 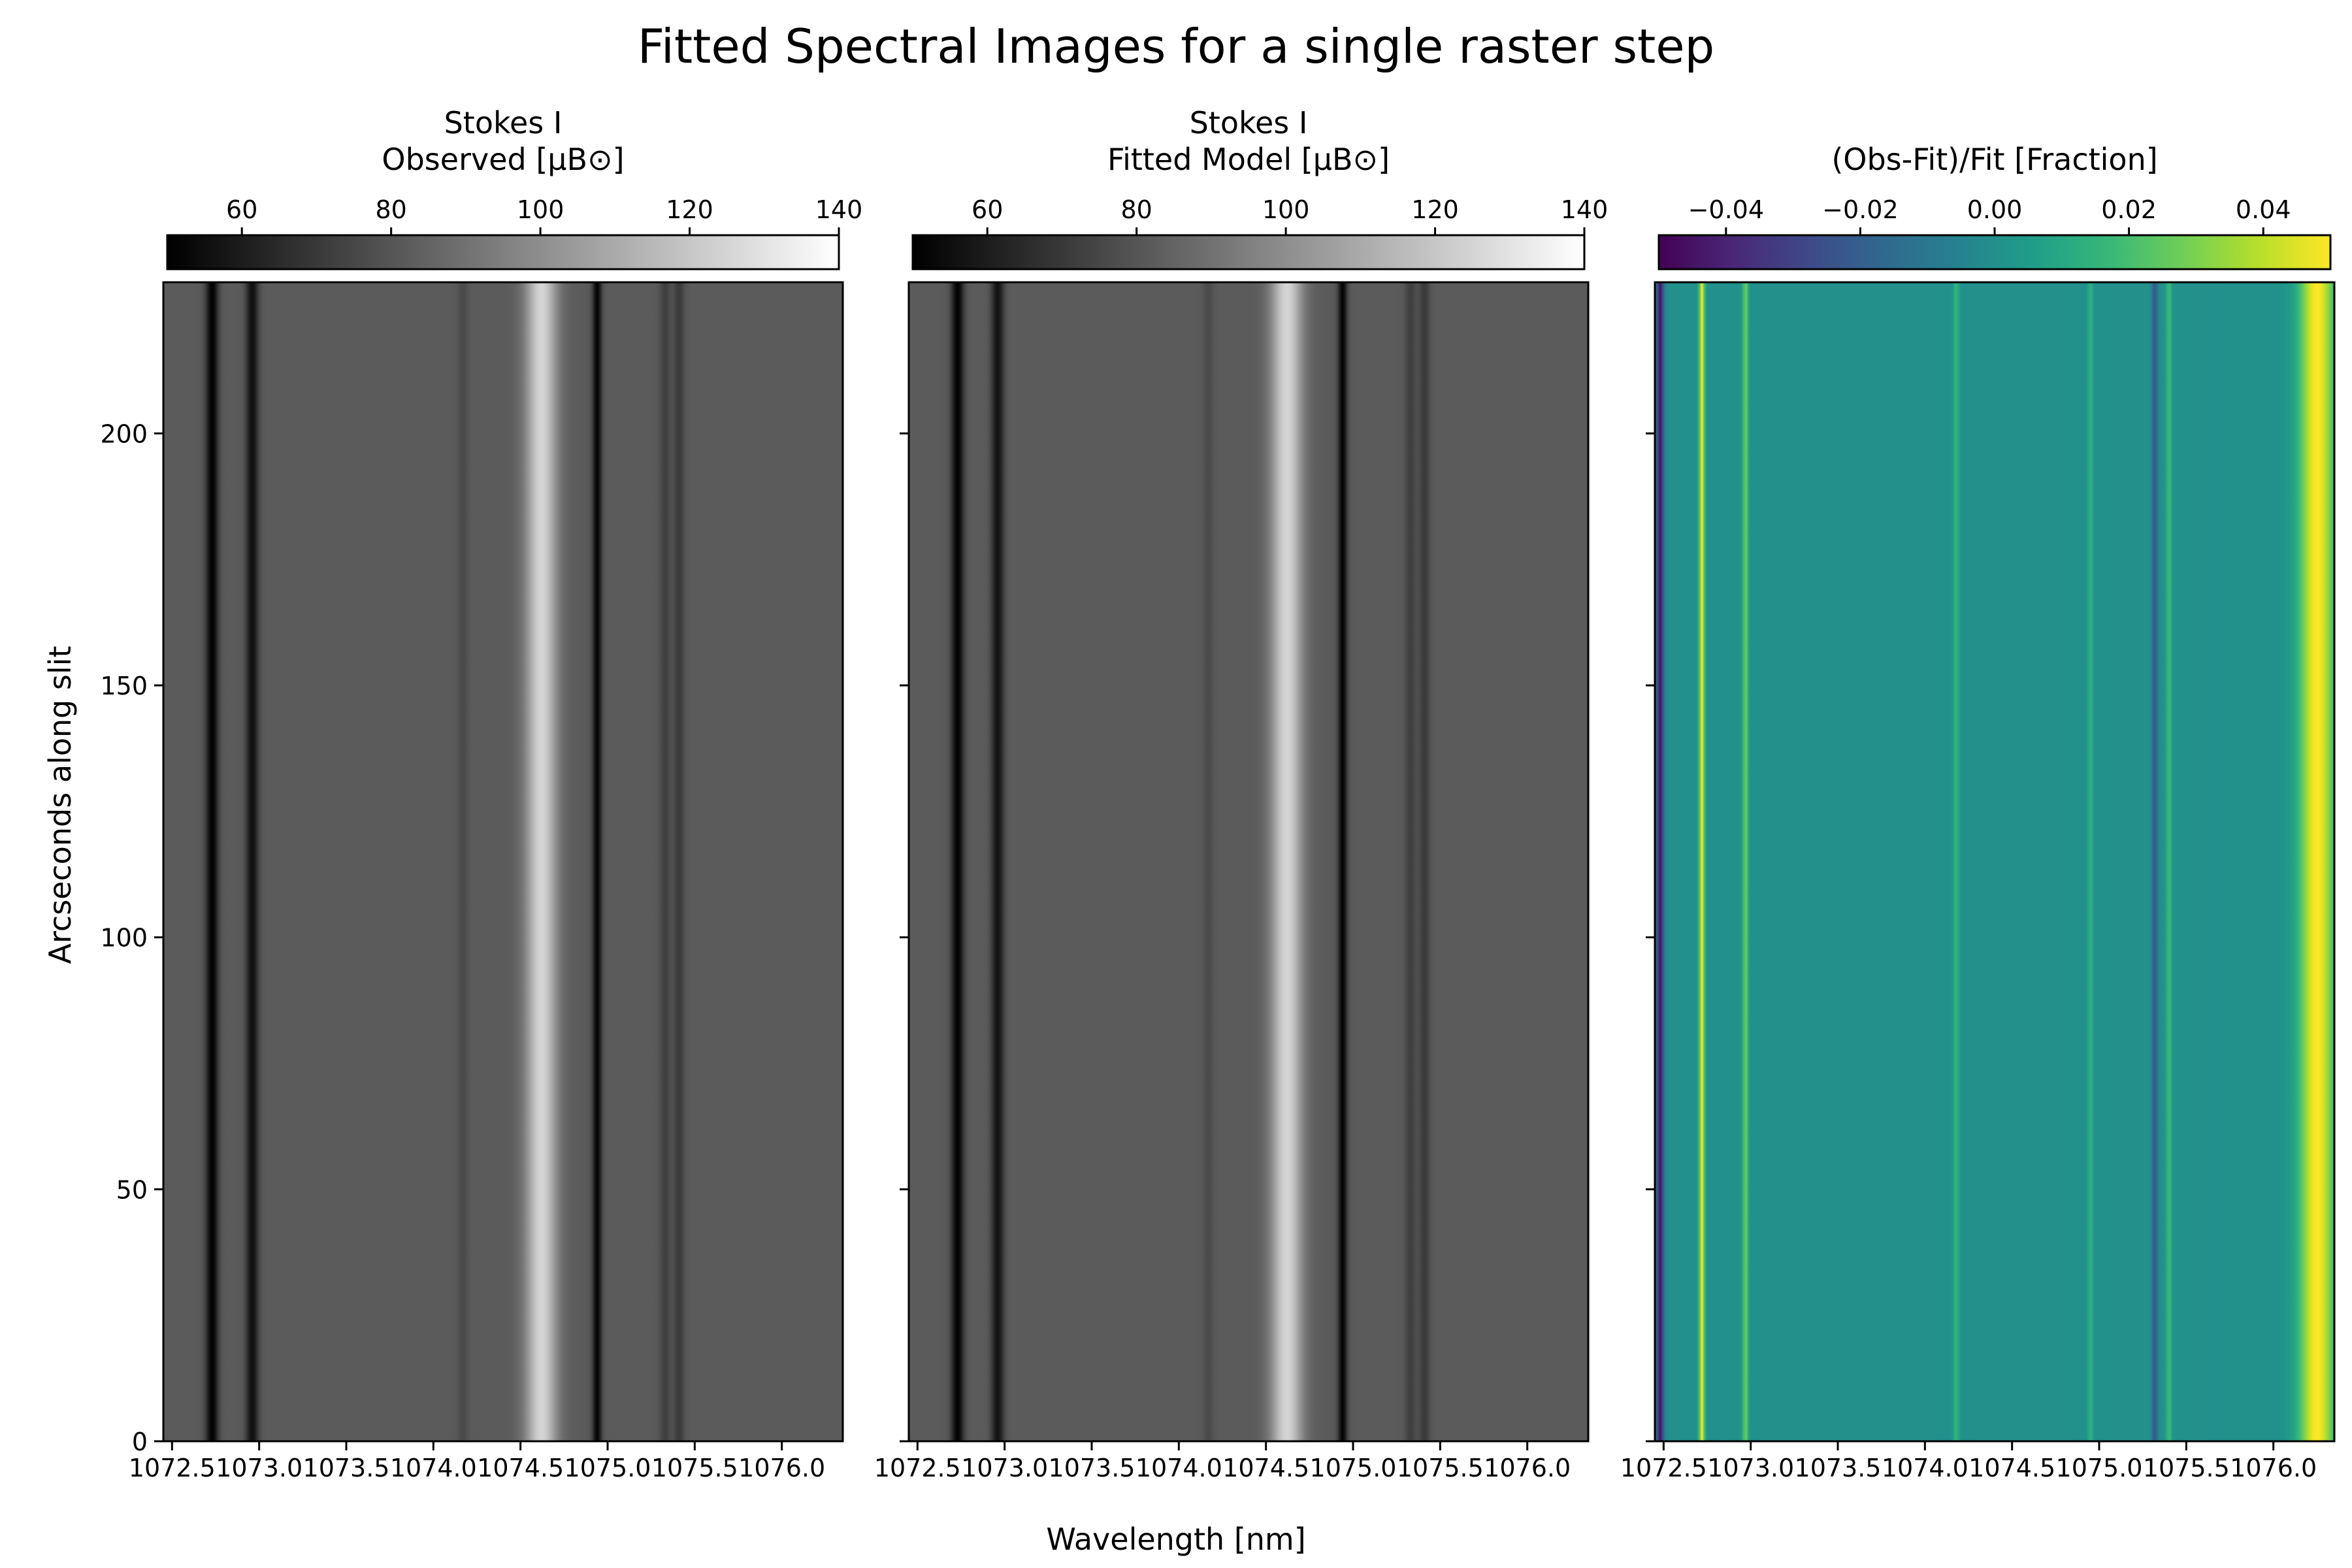 I want to click on colorbar-tick-label: −0.02, so click(x=1860, y=209).